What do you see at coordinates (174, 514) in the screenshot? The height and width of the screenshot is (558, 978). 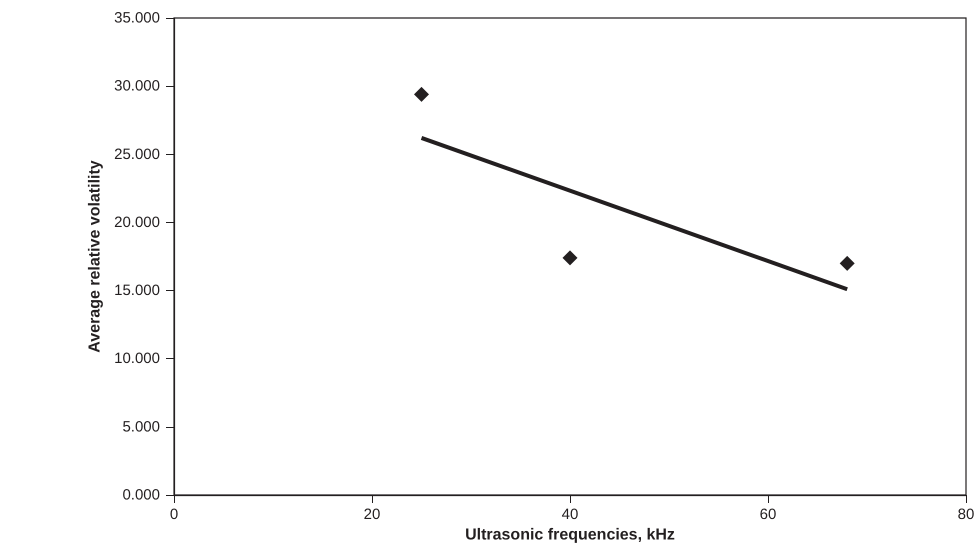 I see `x-tick-label: 0` at bounding box center [174, 514].